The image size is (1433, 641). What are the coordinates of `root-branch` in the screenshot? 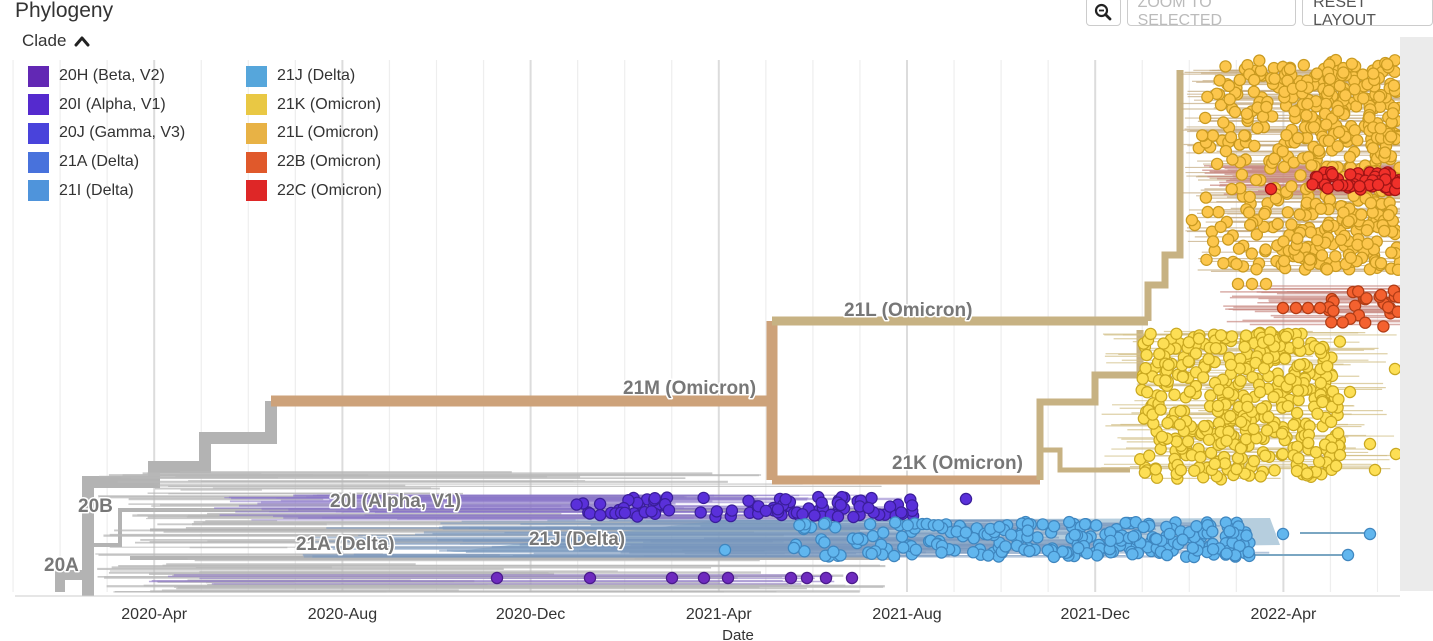 It's located at (71, 581).